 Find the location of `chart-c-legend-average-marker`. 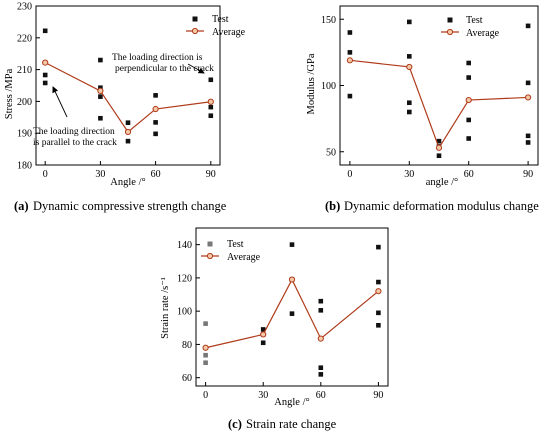

chart-c-legend-average-marker is located at coordinates (210, 256).